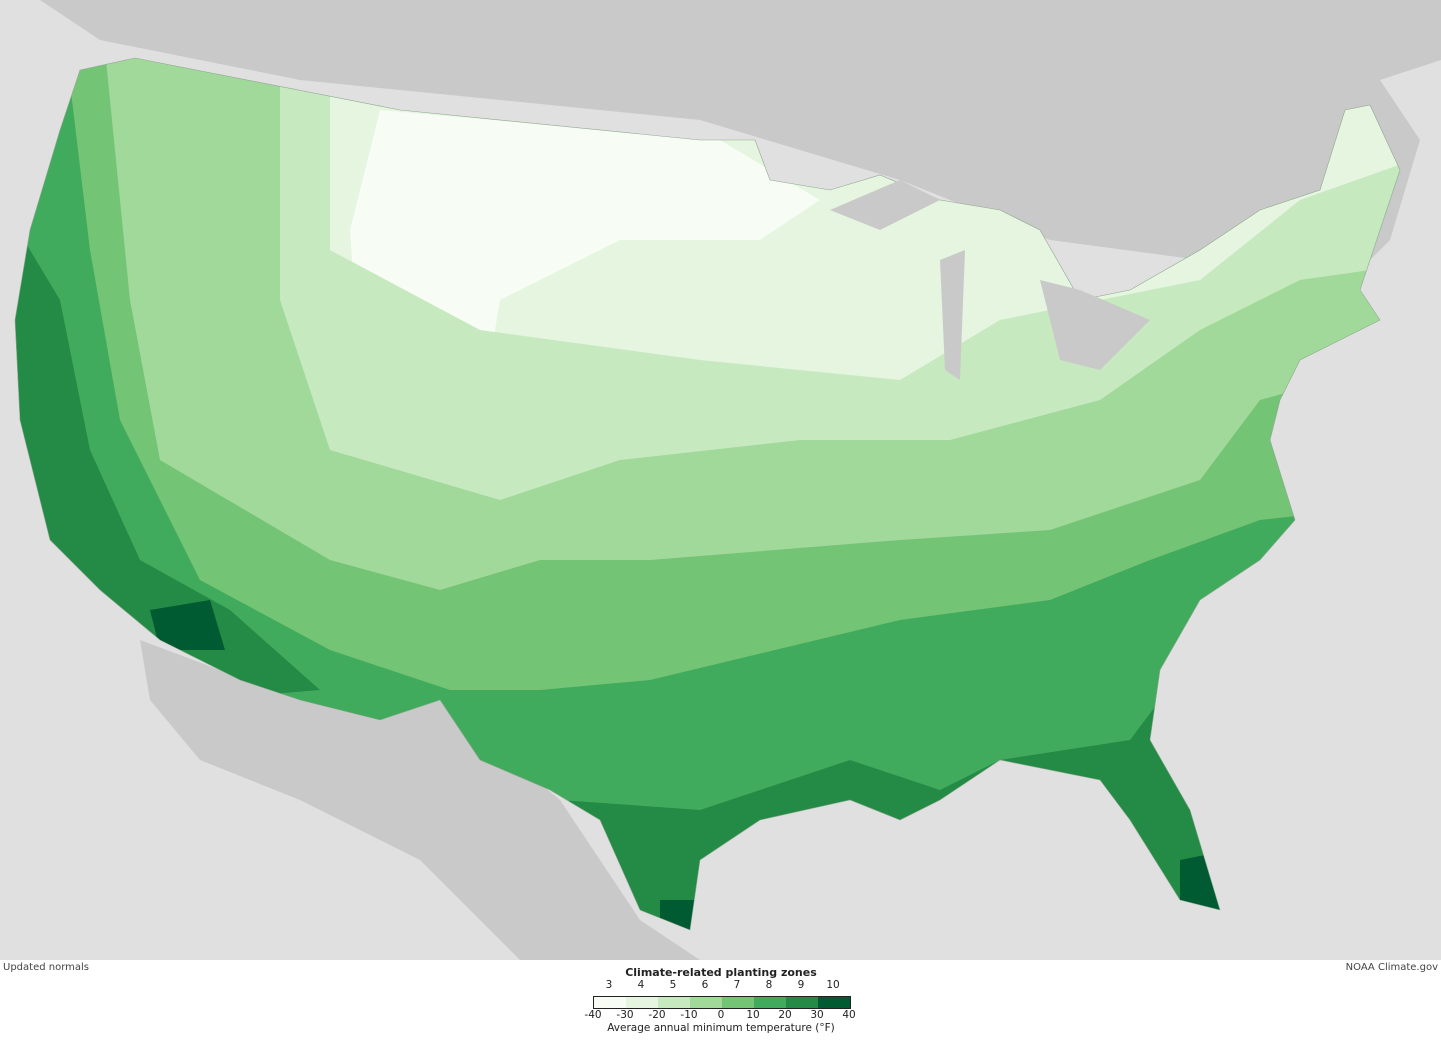  What do you see at coordinates (609, 985) in the screenshot?
I see `zone-label: 3` at bounding box center [609, 985].